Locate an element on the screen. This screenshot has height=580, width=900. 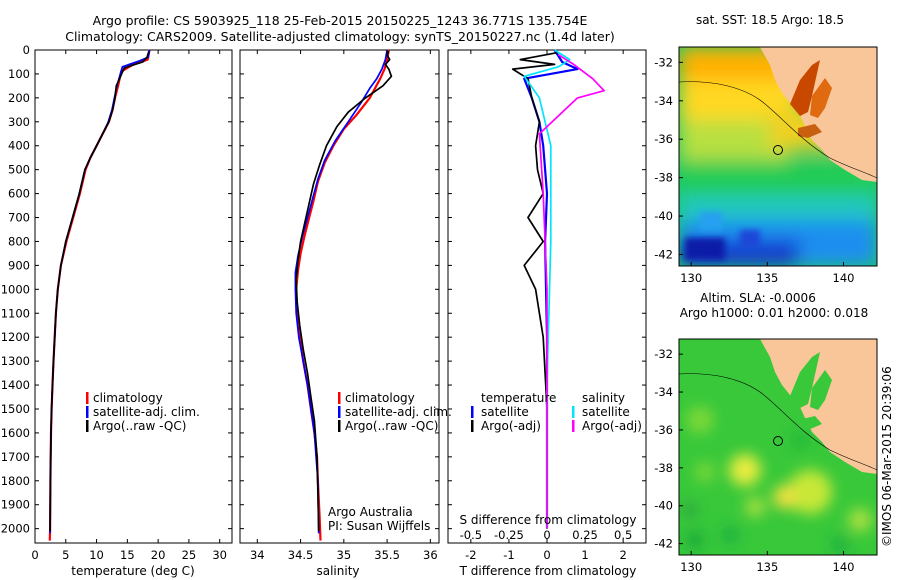
series-line-climatology is located at coordinates (99, 295).